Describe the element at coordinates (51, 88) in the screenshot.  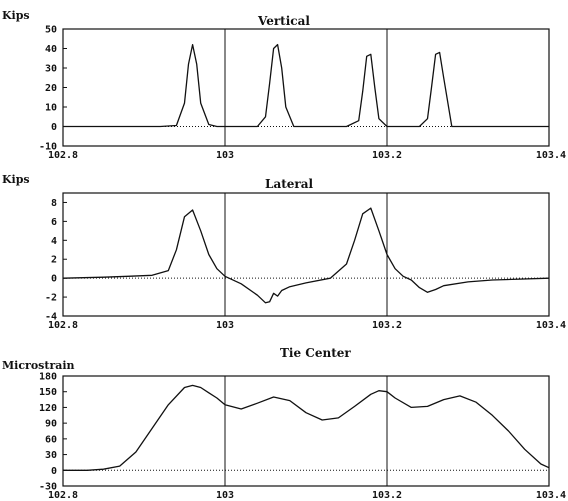
I see `y-tick-label: 20` at that location.